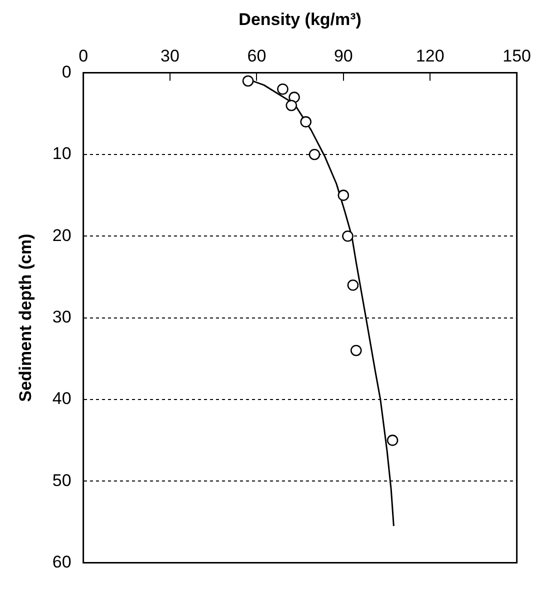 This screenshot has height=593, width=553. Describe the element at coordinates (300, 19) in the screenshot. I see `x-axis-title: Density (kg/m³)` at that location.